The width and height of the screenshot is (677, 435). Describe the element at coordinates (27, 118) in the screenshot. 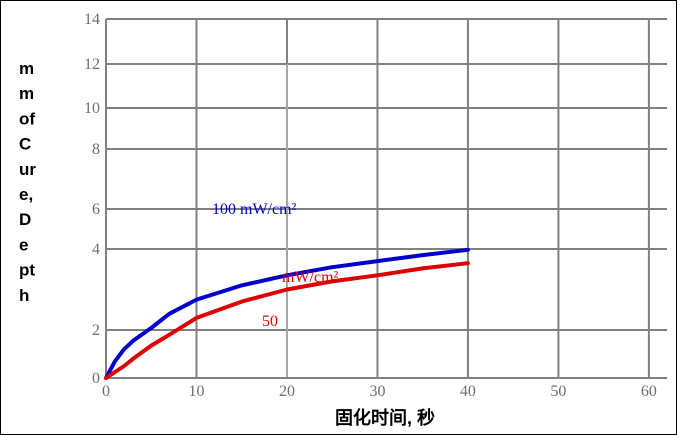

I see `y-axis-label-line: of` at that location.